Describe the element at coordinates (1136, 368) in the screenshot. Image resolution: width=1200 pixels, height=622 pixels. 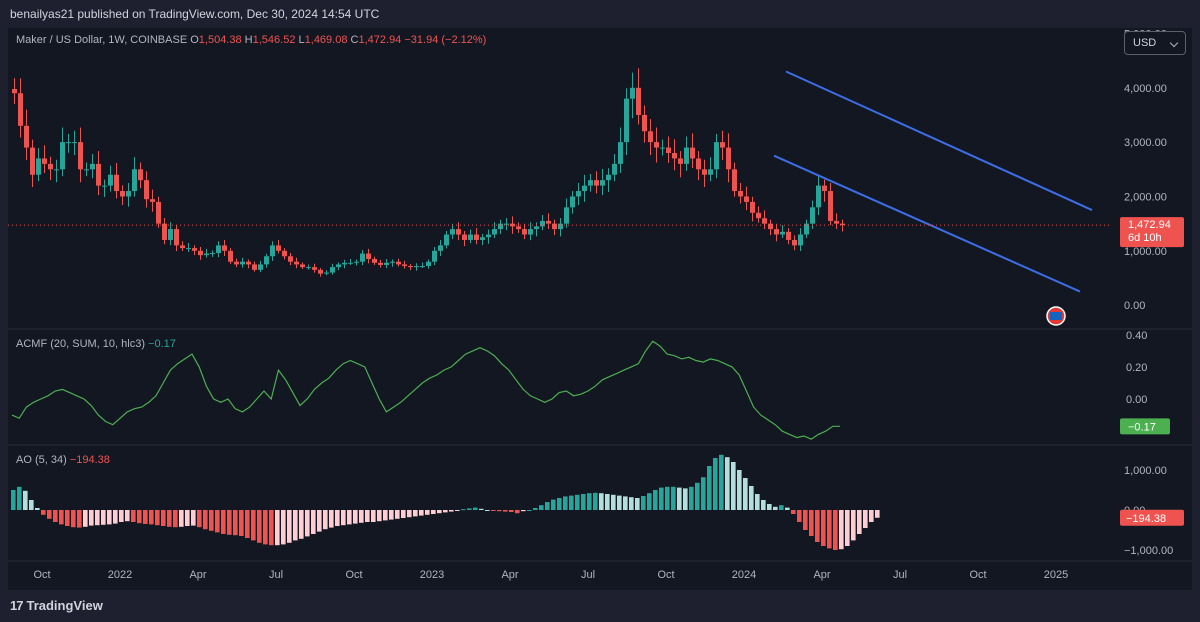
I see `acmf-axis-tick: 0.20` at that location.